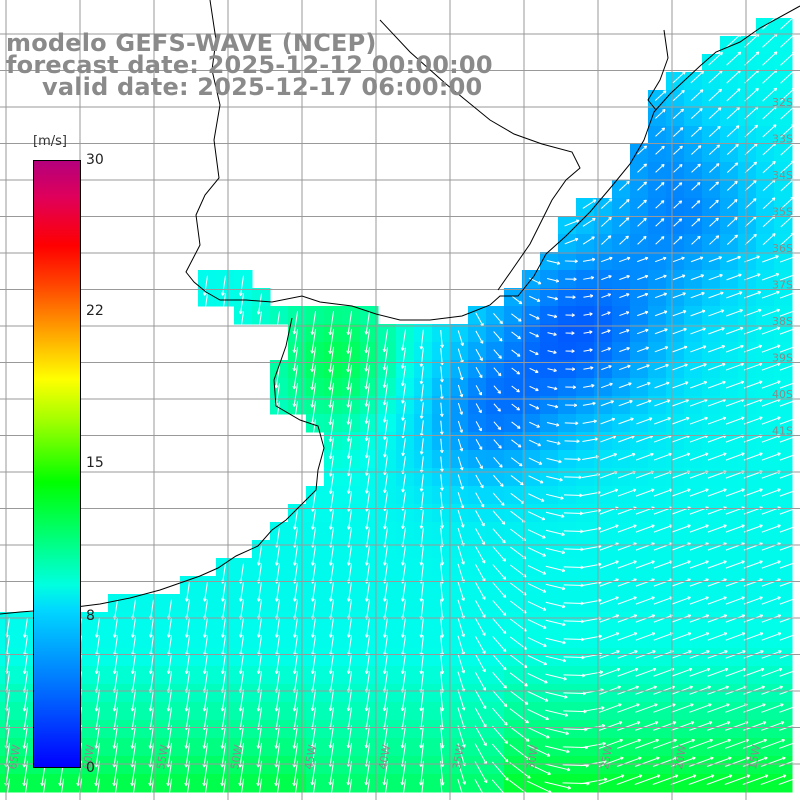 This screenshot has width=800, height=800. What do you see at coordinates (532, 757) in the screenshot?
I see `longitude-label: 30W` at bounding box center [532, 757].